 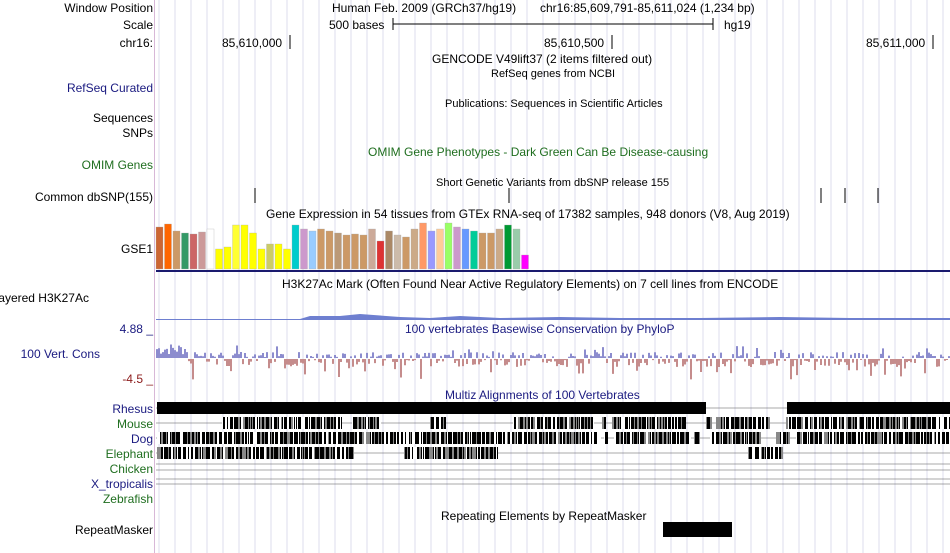 What do you see at coordinates (60, 354) in the screenshot?
I see `cons-label: 100 Vert. Cons` at bounding box center [60, 354].